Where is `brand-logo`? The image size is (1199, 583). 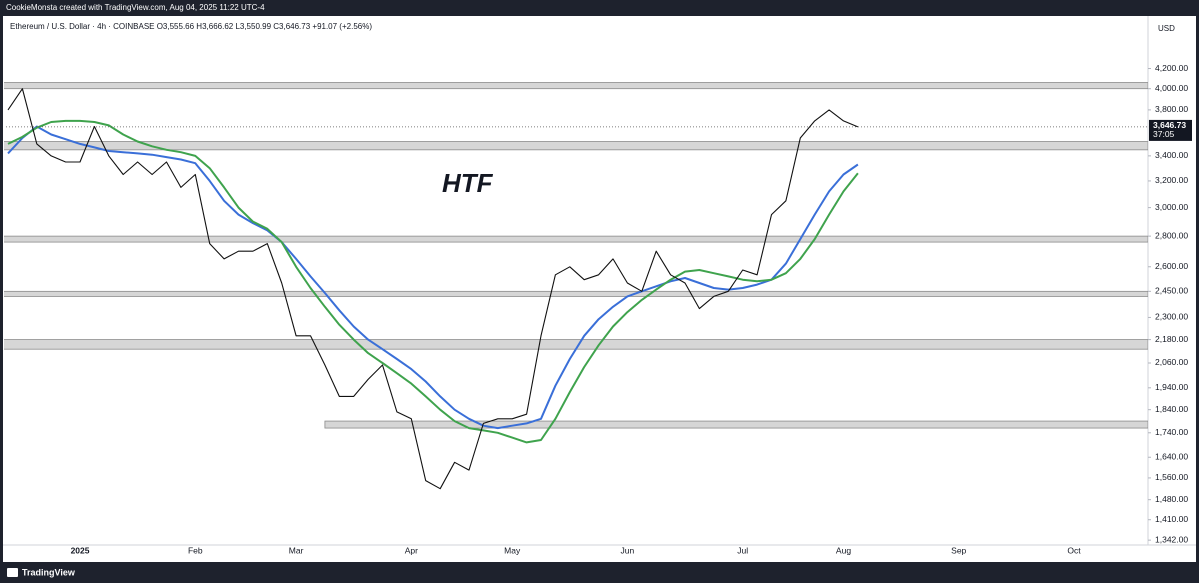 brand-logo is located at coordinates (12, 572).